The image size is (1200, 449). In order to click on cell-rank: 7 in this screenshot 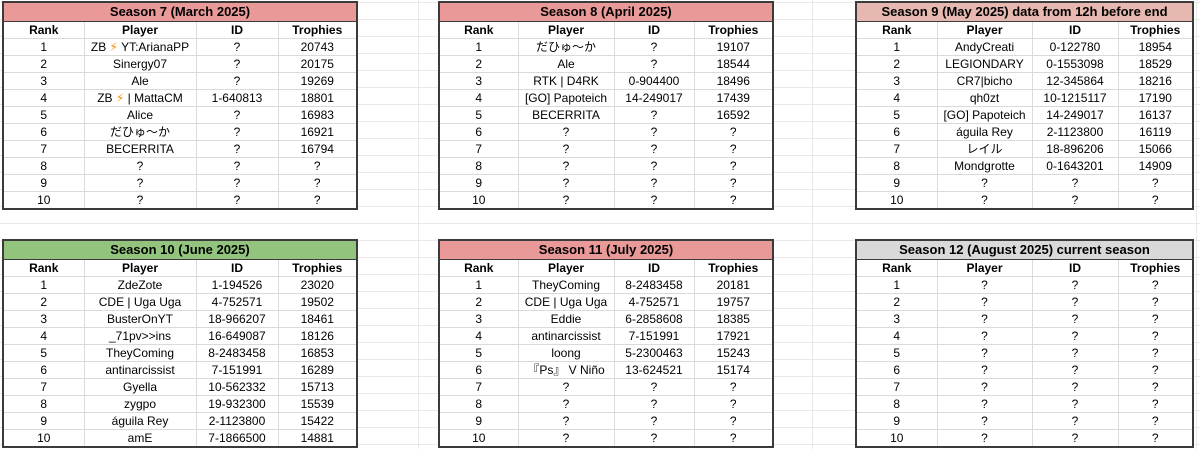, I will do `click(897, 387)`.